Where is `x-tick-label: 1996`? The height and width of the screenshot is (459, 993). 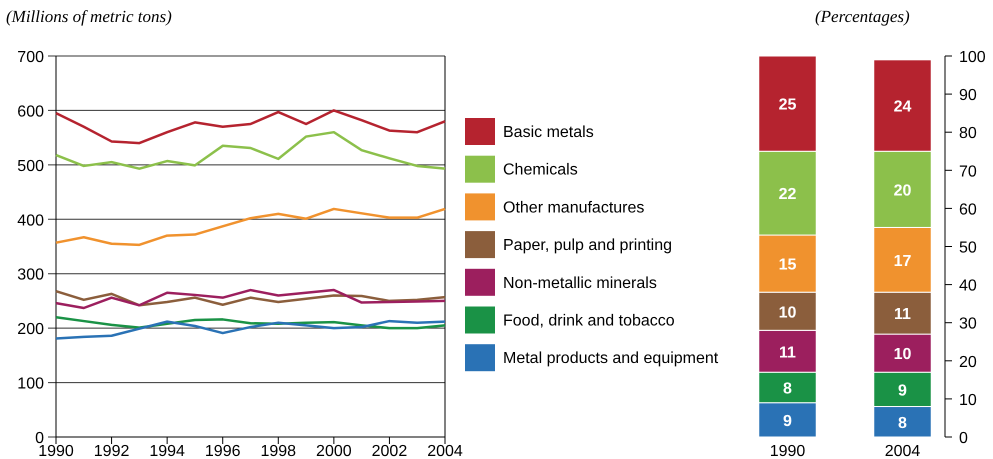 x-tick-label: 1996 is located at coordinates (222, 451).